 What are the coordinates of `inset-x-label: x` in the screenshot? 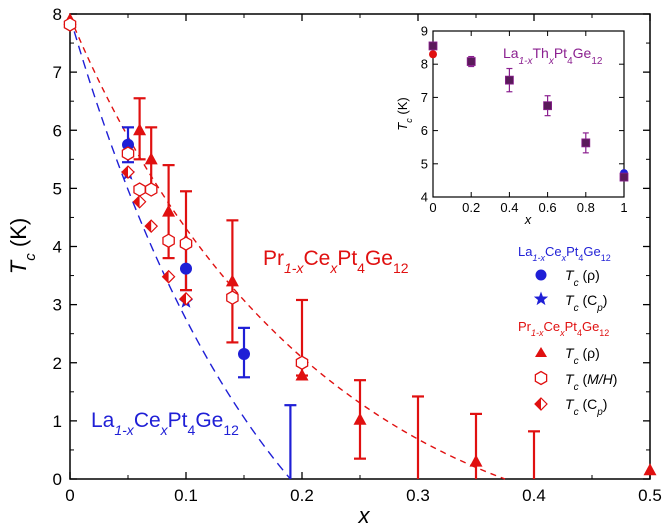 It's located at (528, 219).